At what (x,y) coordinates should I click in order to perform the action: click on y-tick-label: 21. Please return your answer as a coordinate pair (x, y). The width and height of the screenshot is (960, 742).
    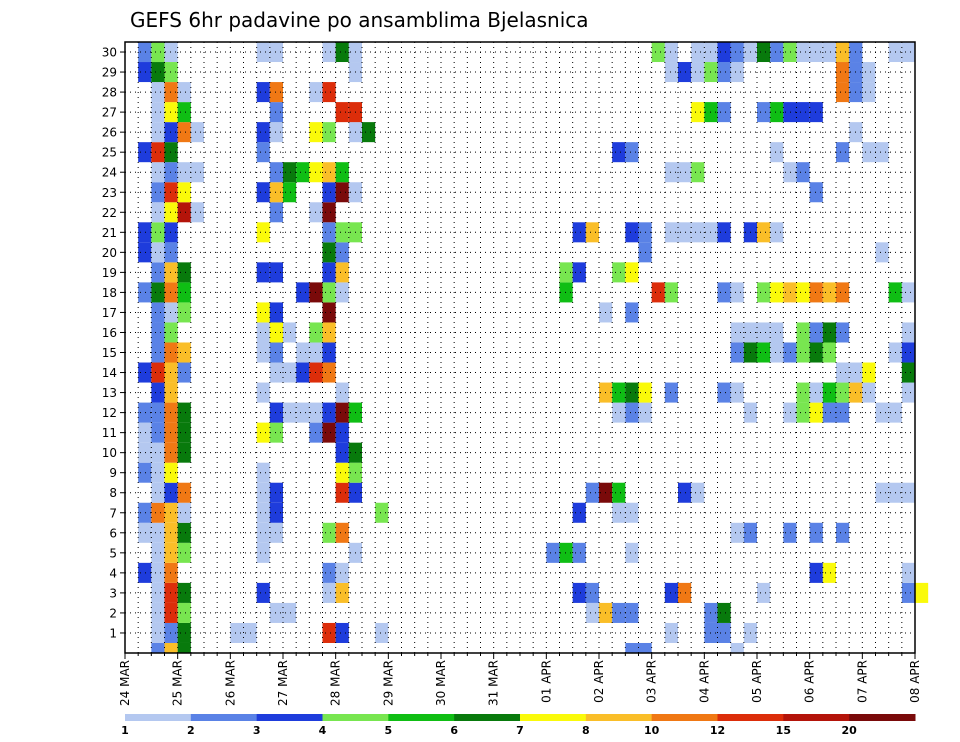
    Looking at the image, I should click on (109, 233).